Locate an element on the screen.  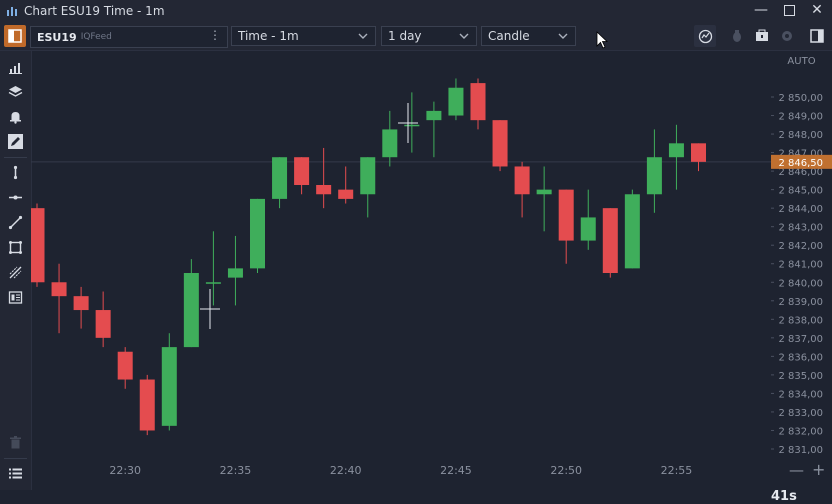
toggle-left-panel-button is located at coordinates (15, 36).